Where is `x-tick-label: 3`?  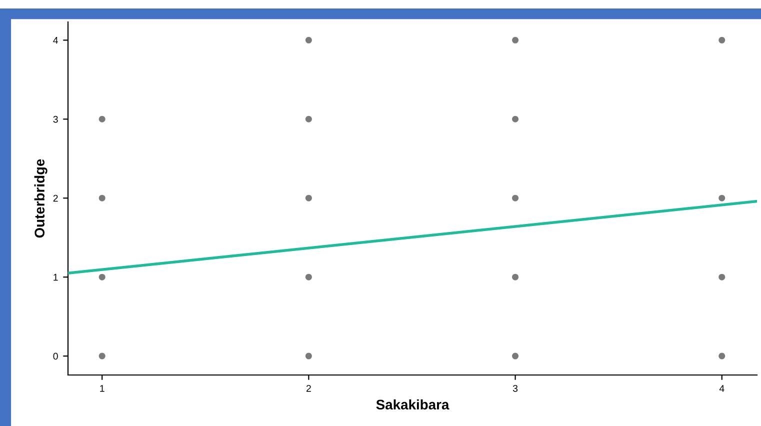
x-tick-label: 3 is located at coordinates (515, 388).